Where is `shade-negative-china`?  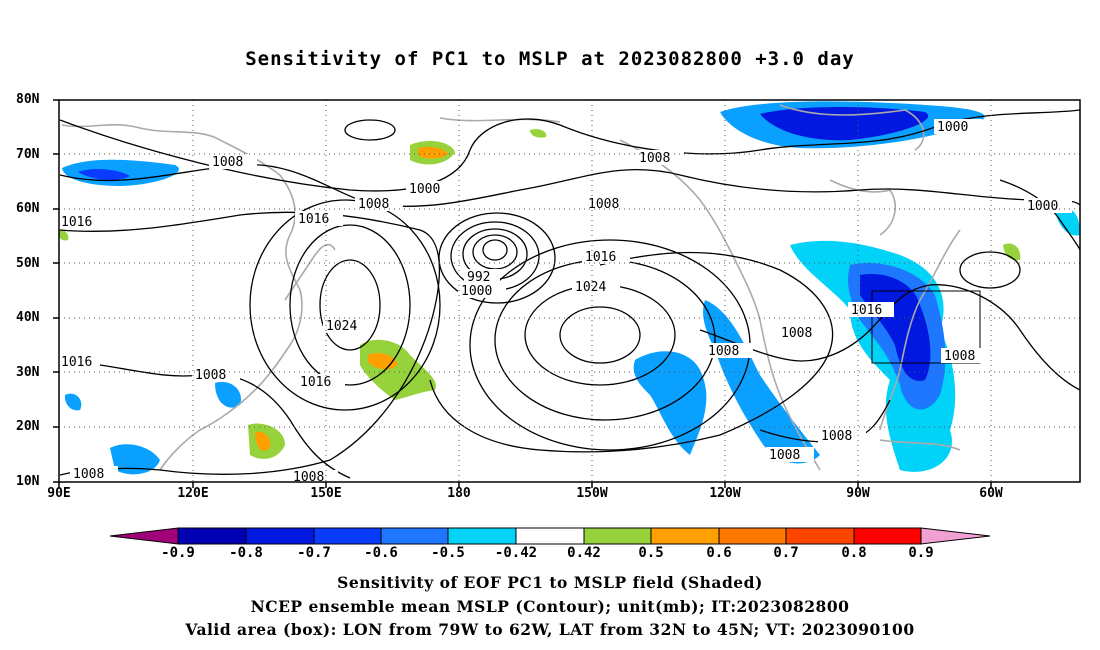
shade-negative-china is located at coordinates (135, 459).